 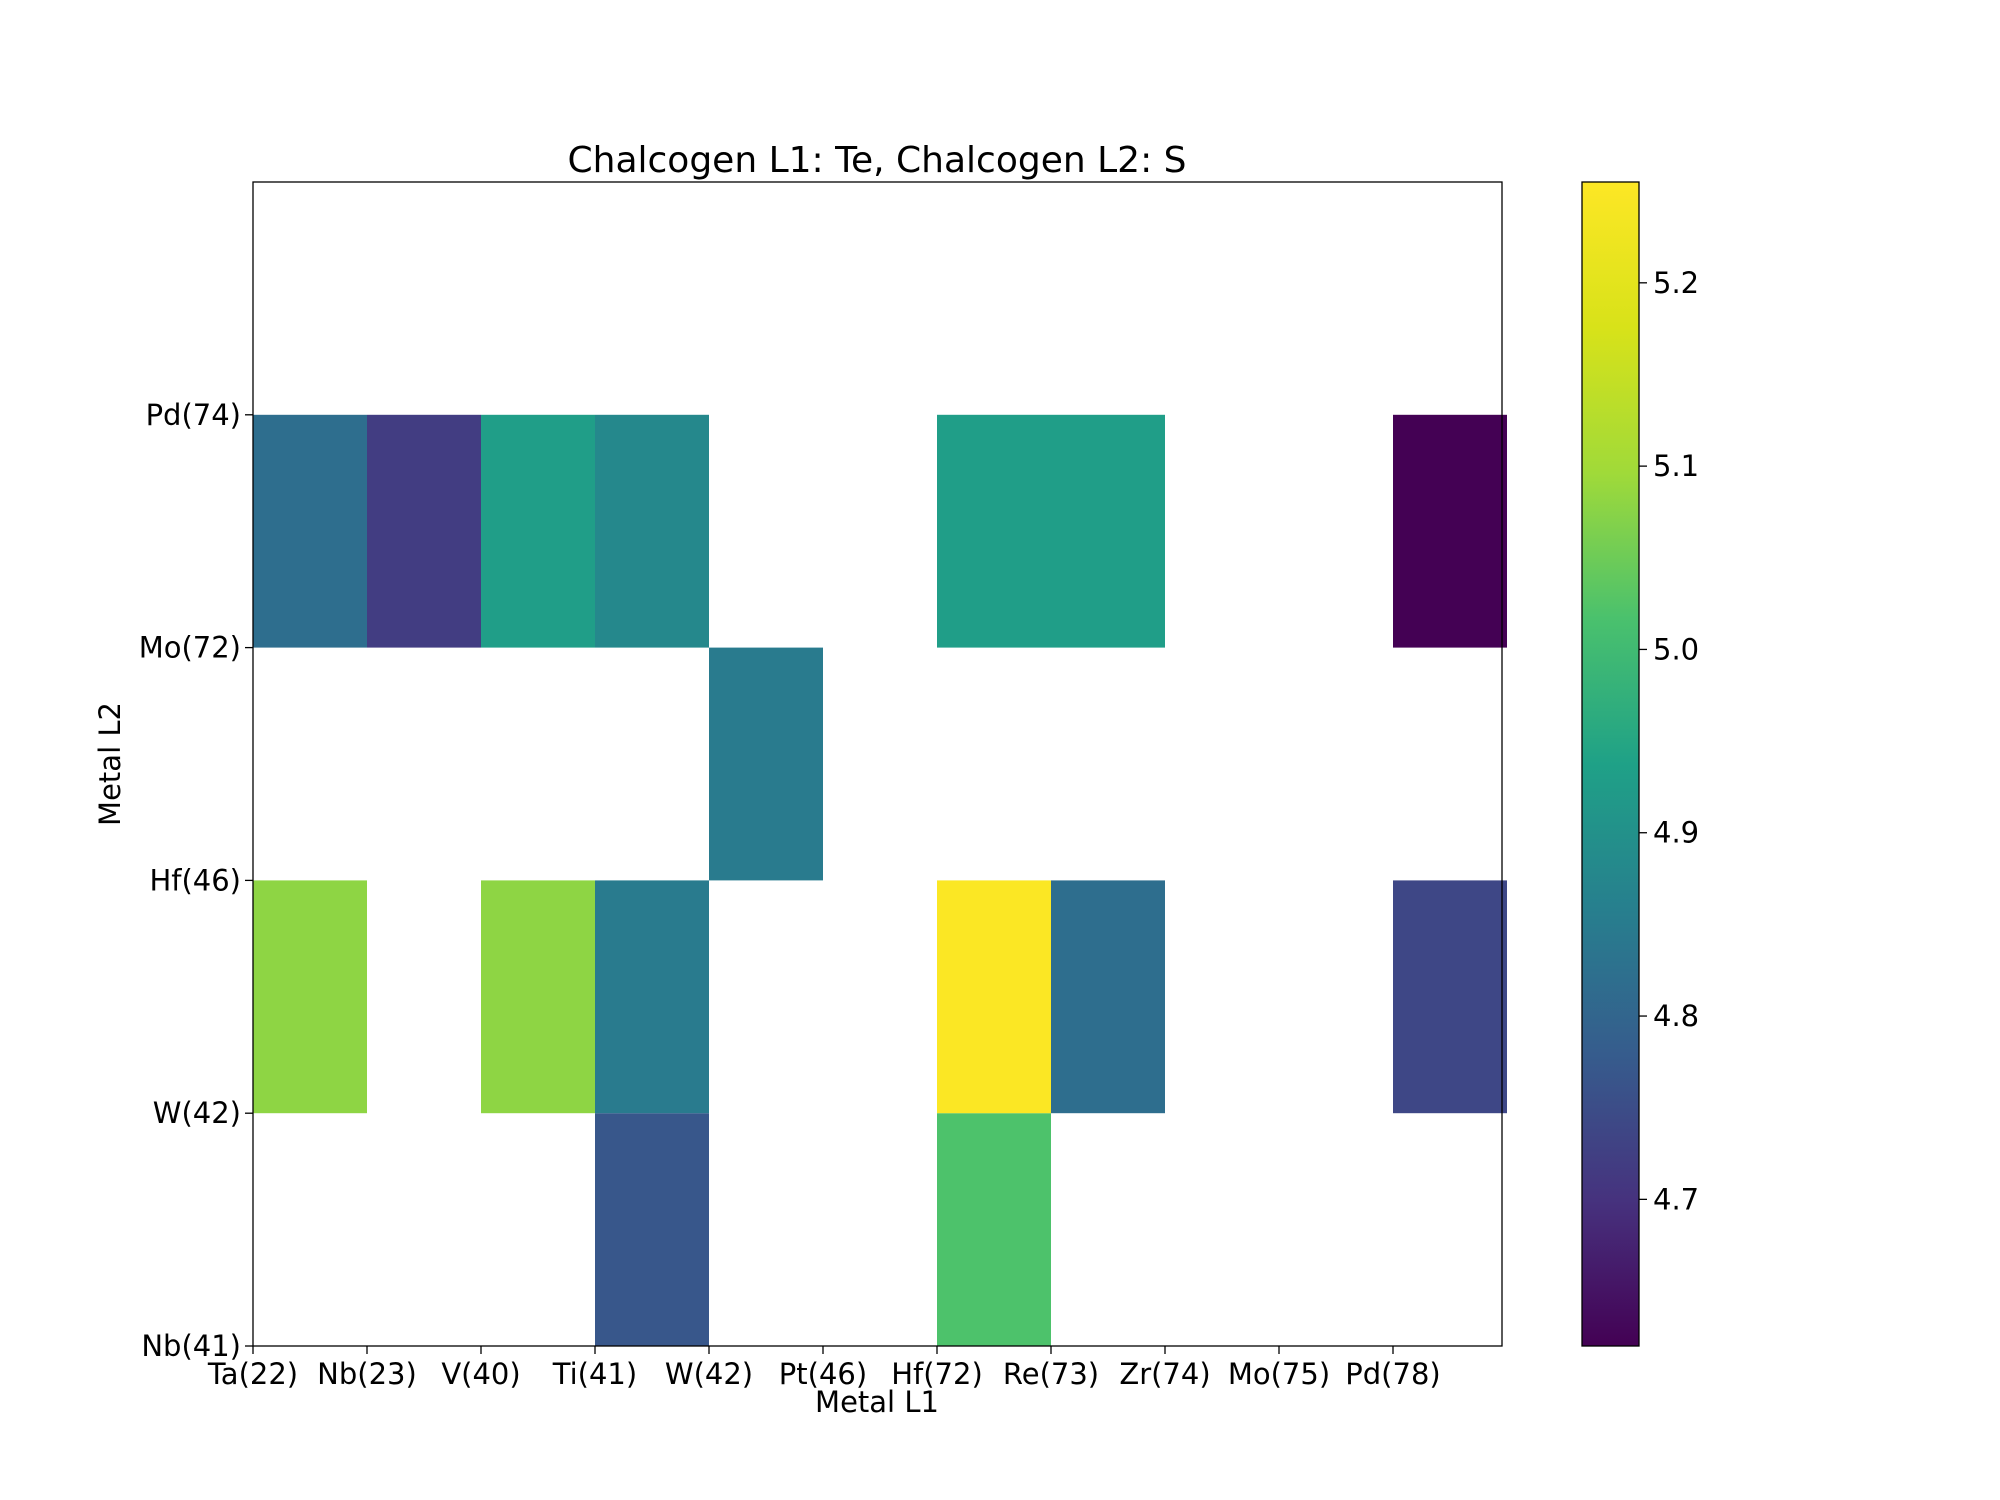 What do you see at coordinates (1392, 1374) in the screenshot?
I see `x-tick-label: Pd(78)` at bounding box center [1392, 1374].